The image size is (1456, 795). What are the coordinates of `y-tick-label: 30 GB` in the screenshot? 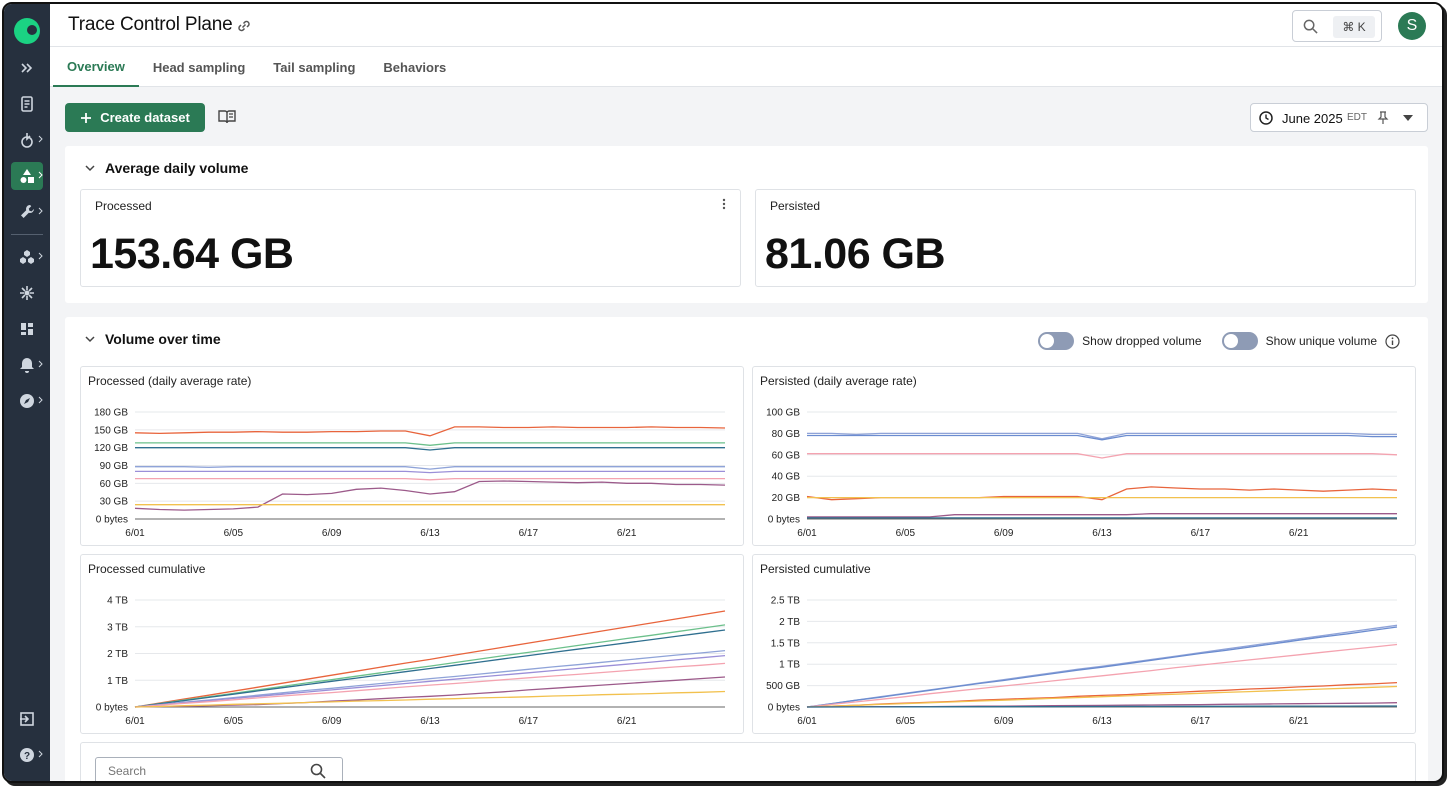 It's located at (114, 502).